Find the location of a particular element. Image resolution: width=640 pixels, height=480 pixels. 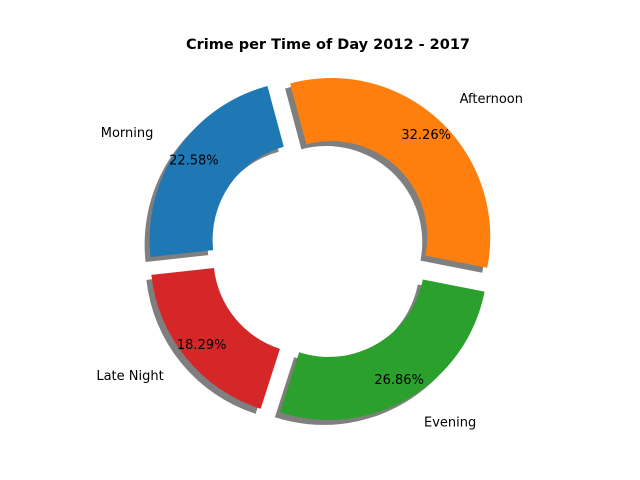

slice-percent-morning: 22.58% is located at coordinates (194, 161).